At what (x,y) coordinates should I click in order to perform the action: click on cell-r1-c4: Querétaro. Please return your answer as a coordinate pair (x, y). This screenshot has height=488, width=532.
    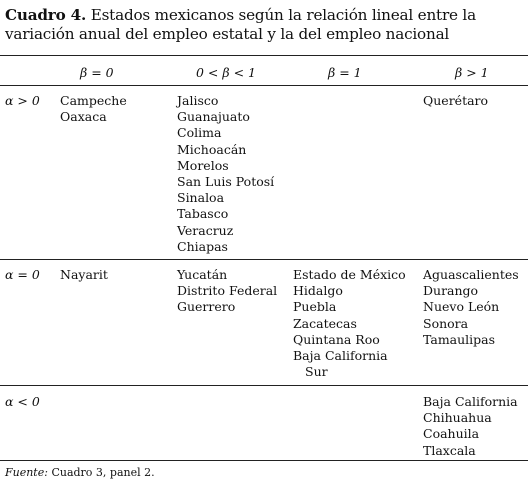
    Looking at the image, I should click on (455, 101).